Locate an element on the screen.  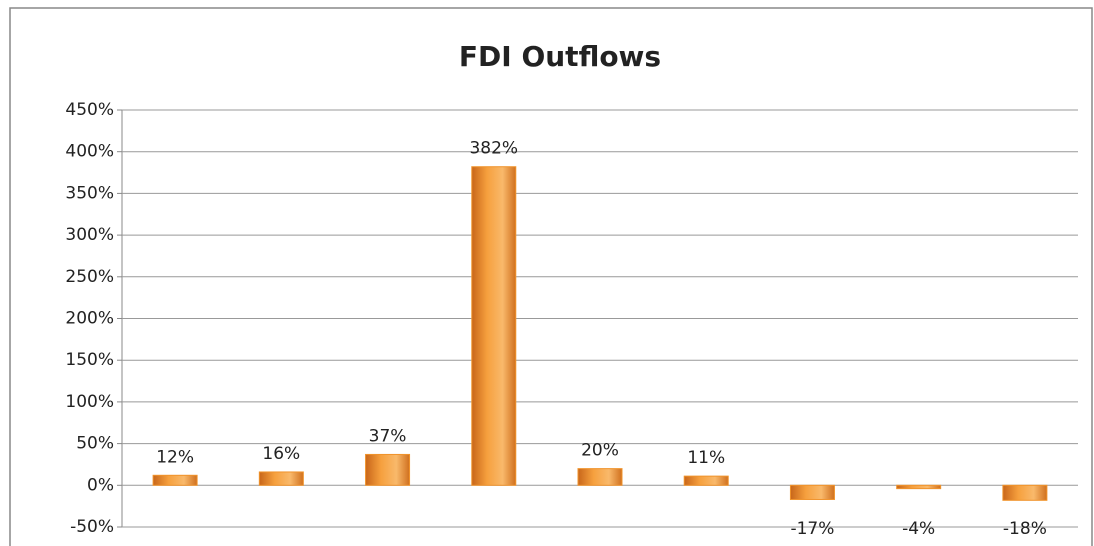
data-label: 11% is located at coordinates (706, 458).